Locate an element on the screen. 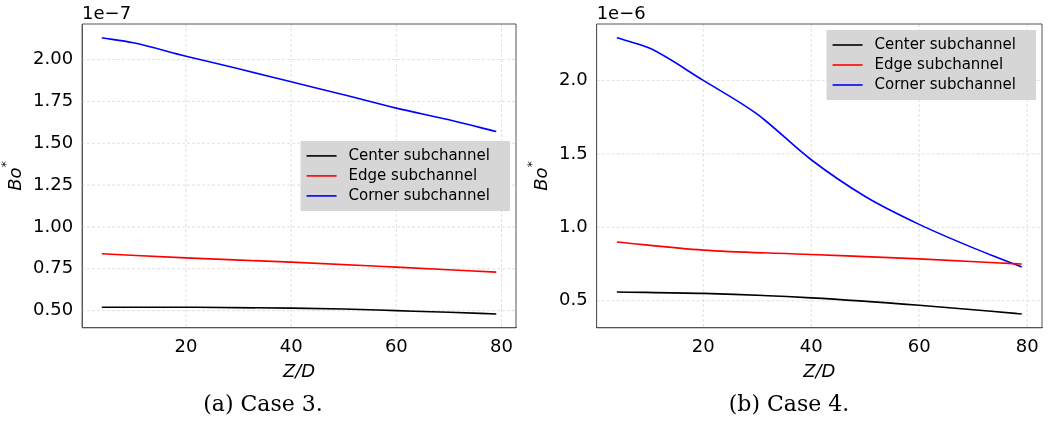  y-tick-label: 1.5 is located at coordinates (573, 152).